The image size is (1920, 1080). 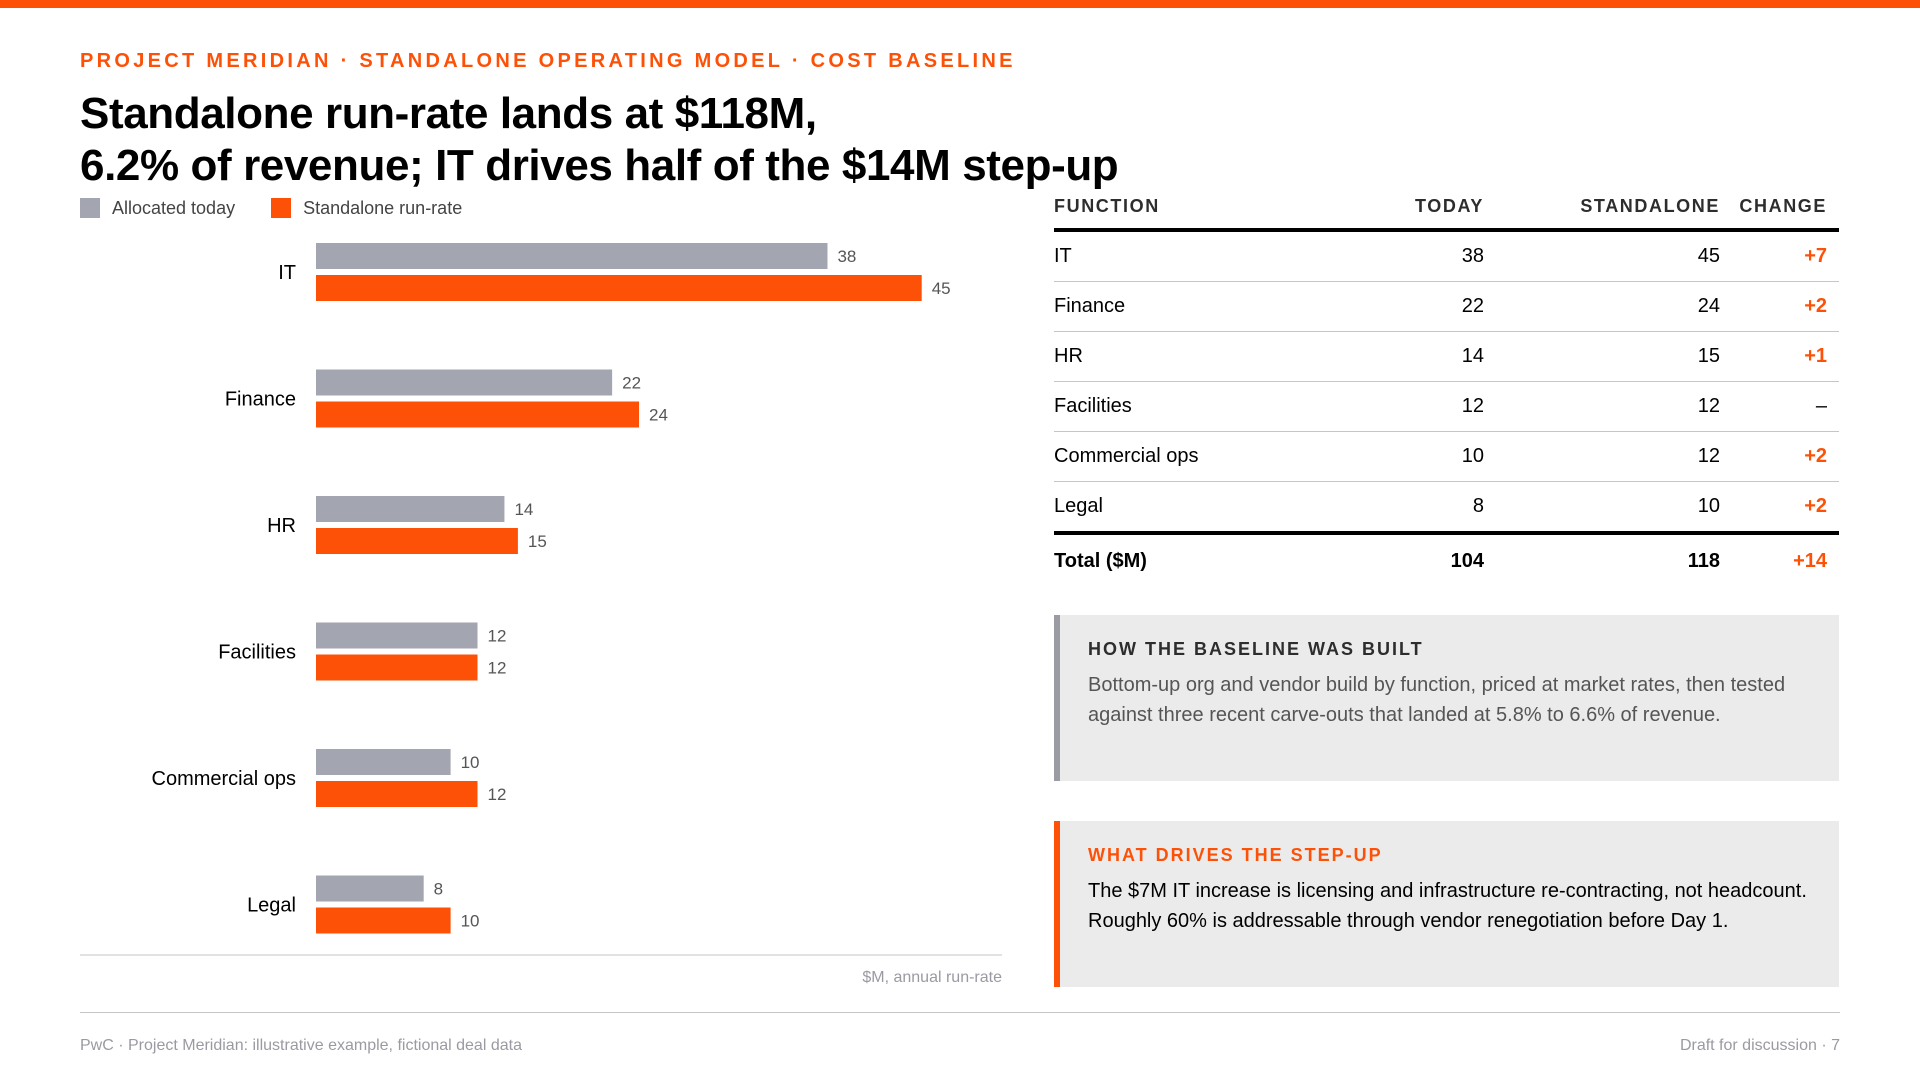 I want to click on category-label: Commercial ops, so click(x=224, y=779).